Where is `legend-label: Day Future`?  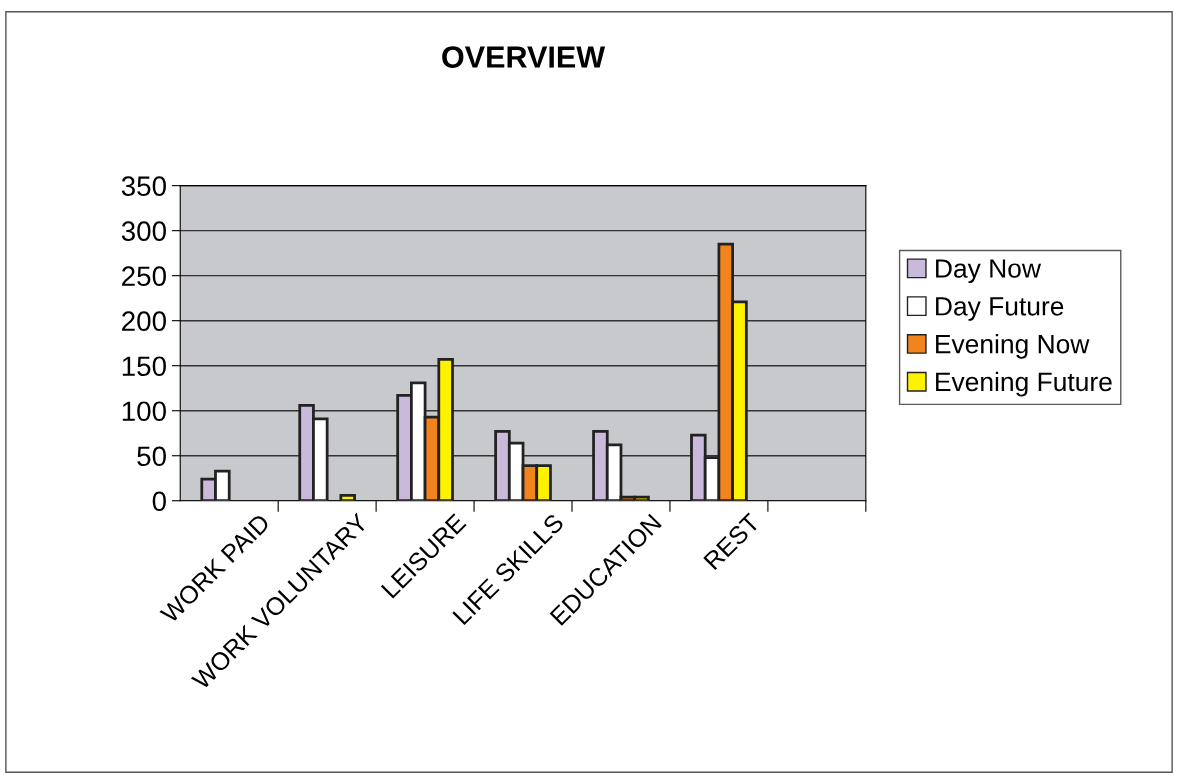 legend-label: Day Future is located at coordinates (1000, 309).